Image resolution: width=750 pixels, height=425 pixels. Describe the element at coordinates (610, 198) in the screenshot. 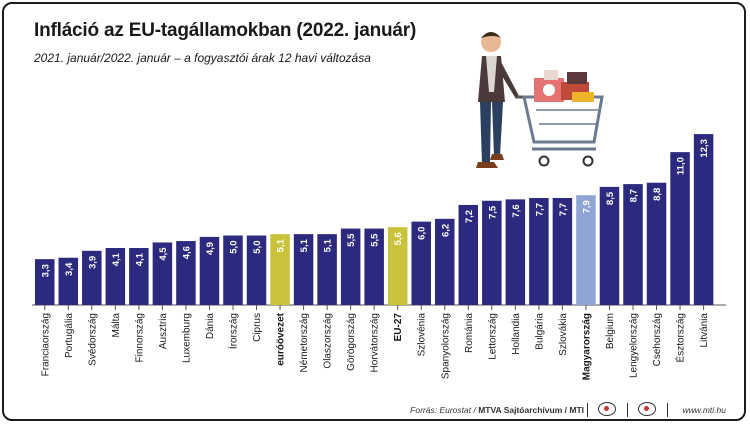

I see `bar-value-label: 8,5` at that location.